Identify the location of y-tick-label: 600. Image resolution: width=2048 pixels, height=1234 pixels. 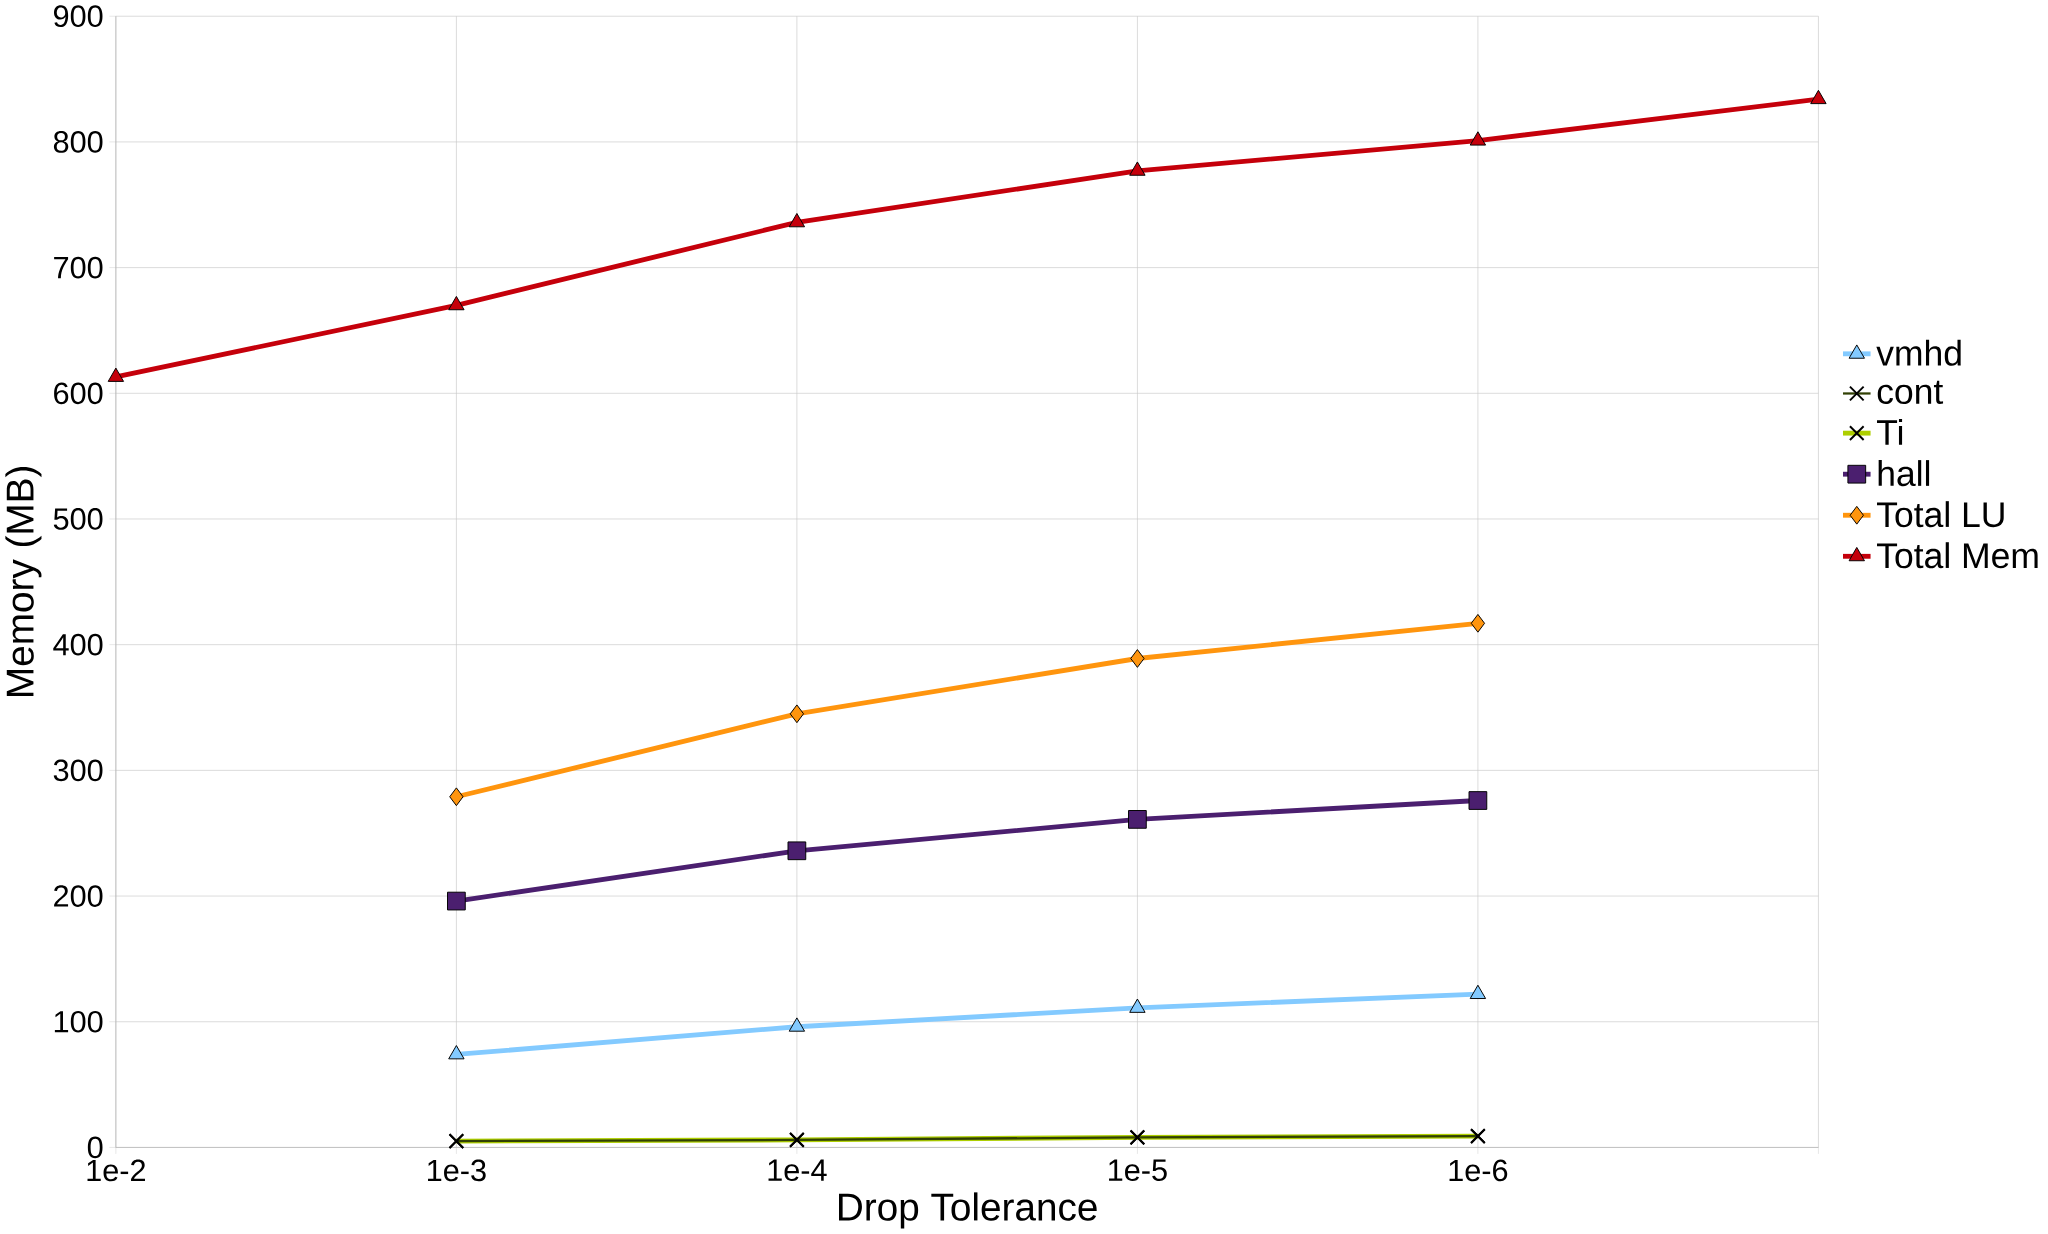
(78, 393).